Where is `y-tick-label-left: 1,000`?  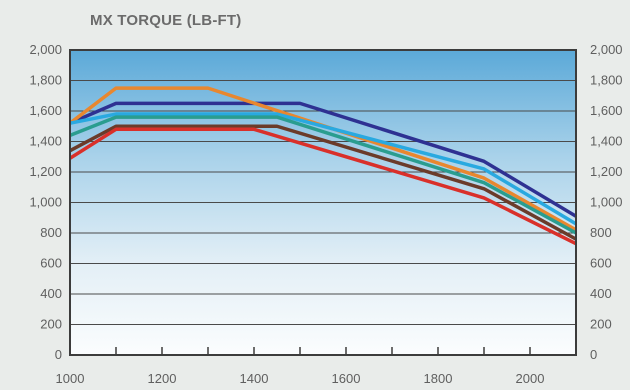 y-tick-label-left: 1,000 is located at coordinates (45, 202).